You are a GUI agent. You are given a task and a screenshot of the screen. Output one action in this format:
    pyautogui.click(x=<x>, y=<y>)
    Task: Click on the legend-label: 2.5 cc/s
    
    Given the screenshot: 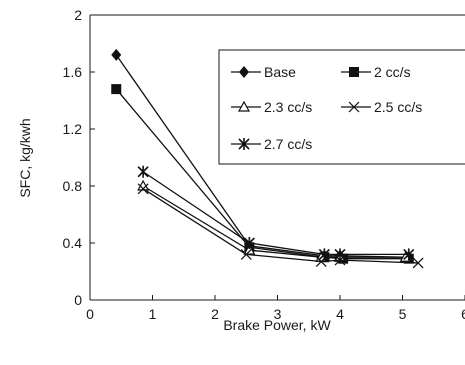 What is the action you would take?
    pyautogui.click(x=398, y=107)
    